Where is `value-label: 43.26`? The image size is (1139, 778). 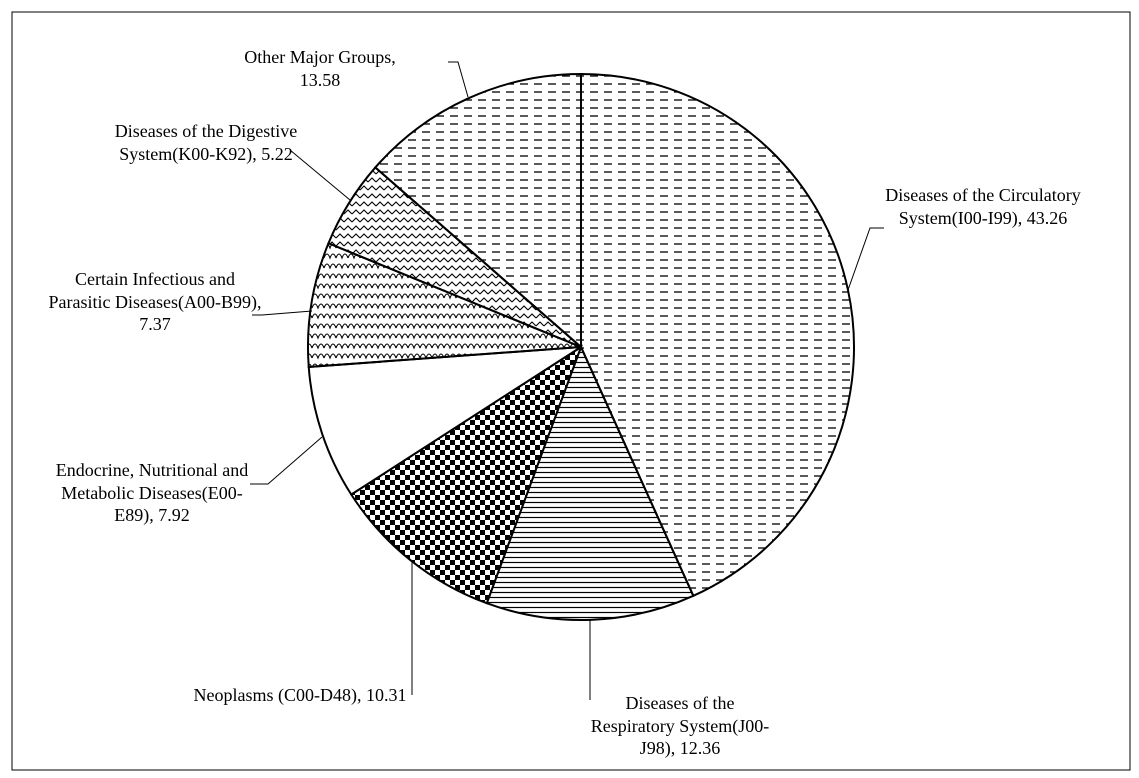
value-label: 43.26 is located at coordinates (1047, 217).